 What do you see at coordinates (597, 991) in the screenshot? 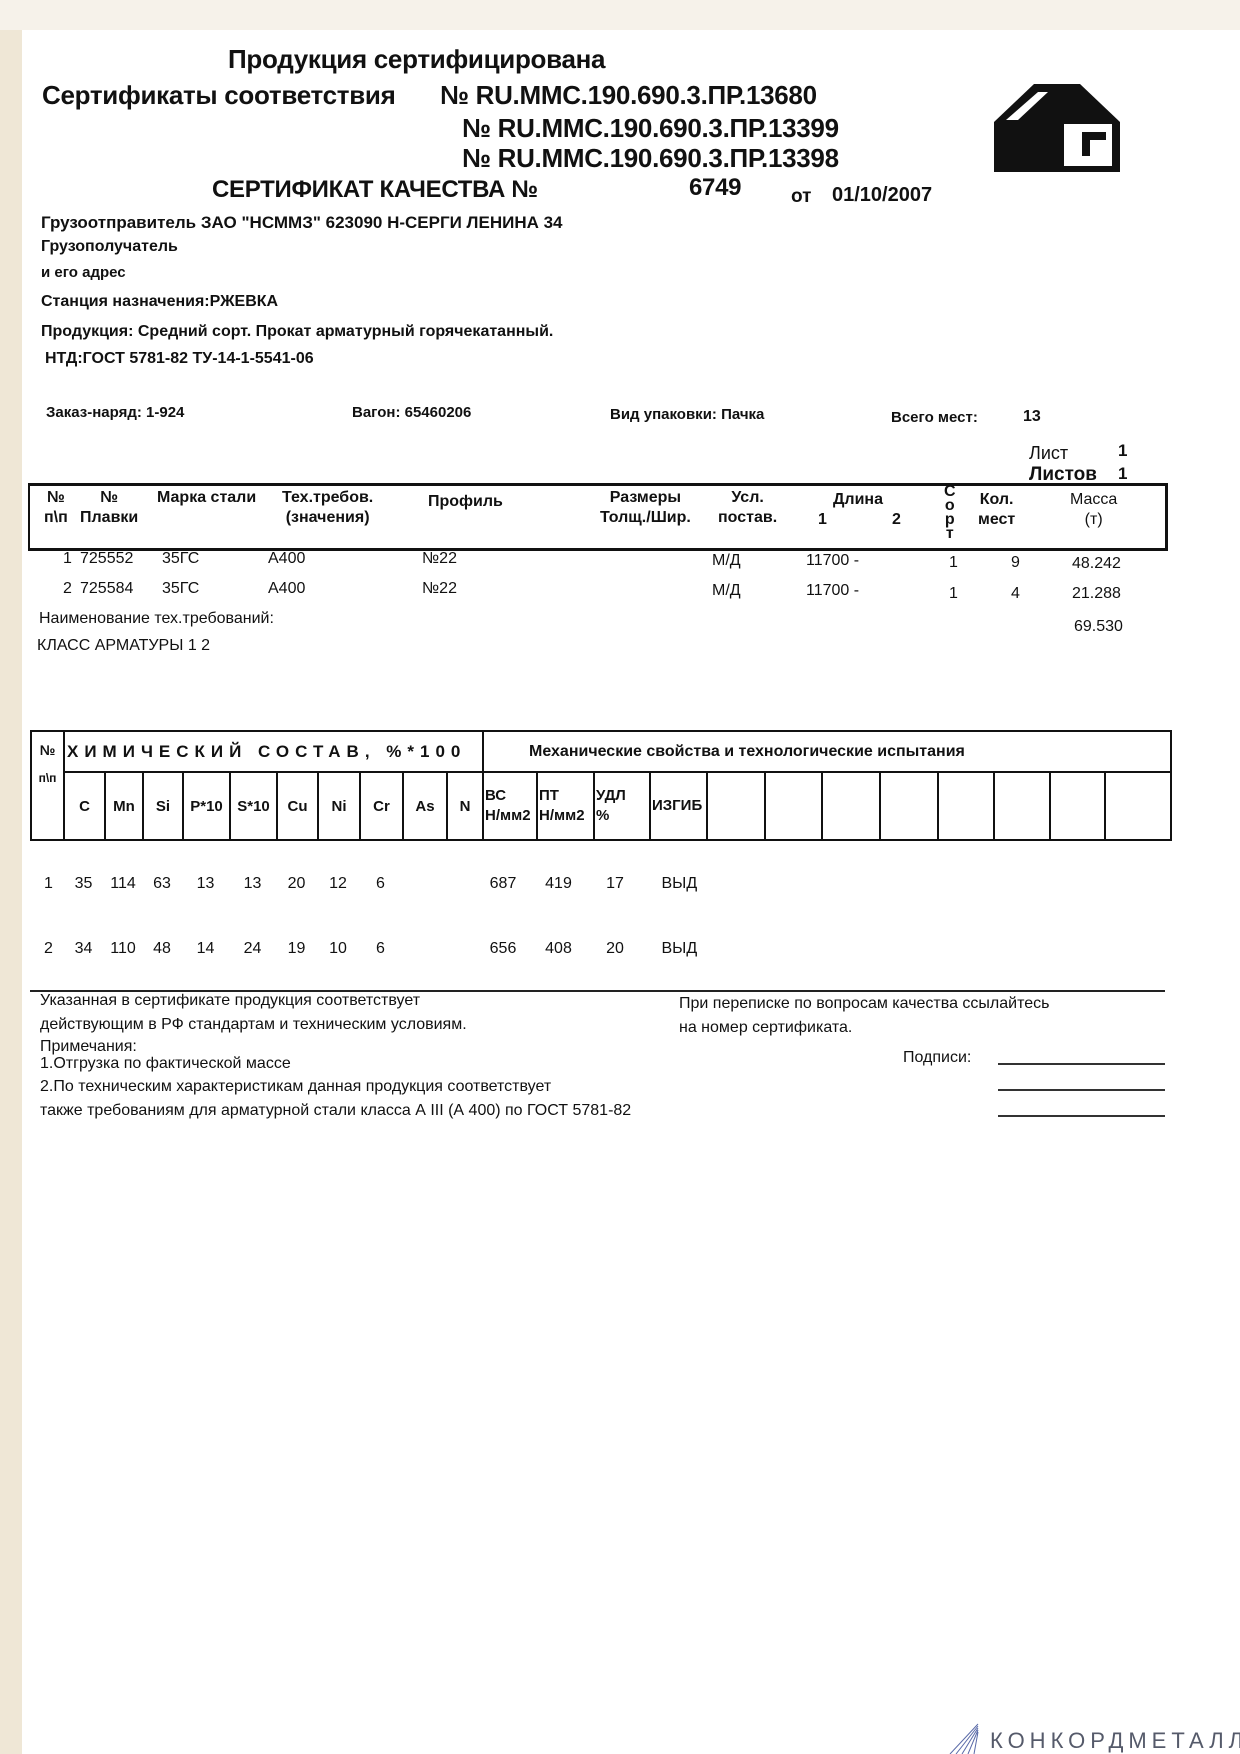
I see `footer-divider` at bounding box center [597, 991].